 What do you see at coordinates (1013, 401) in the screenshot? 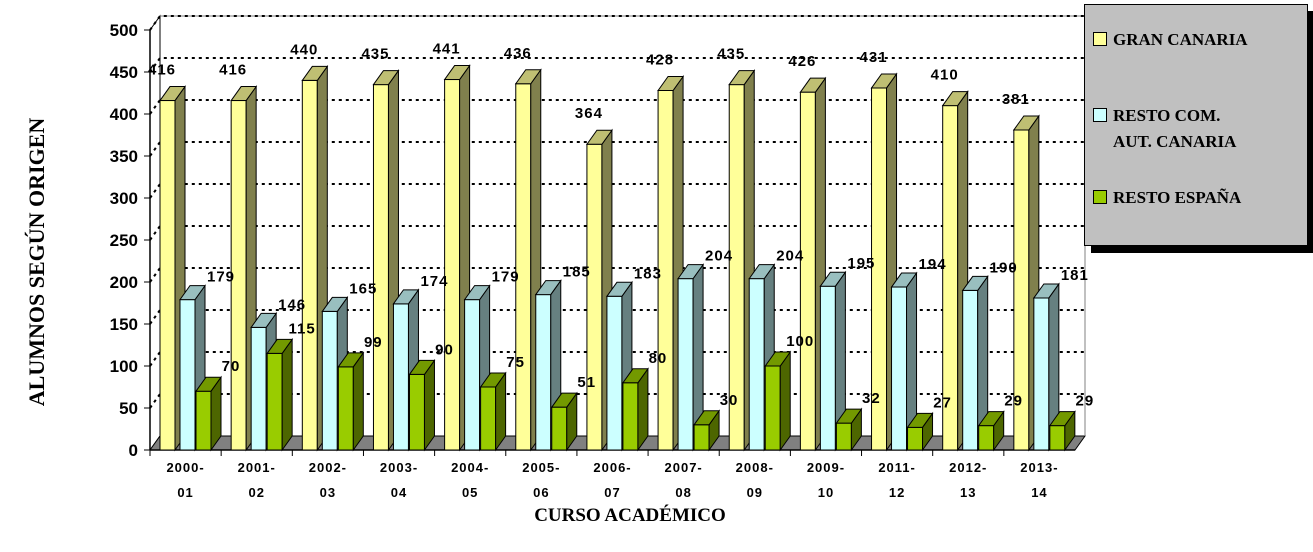
I see `data-label: 29` at bounding box center [1013, 401].